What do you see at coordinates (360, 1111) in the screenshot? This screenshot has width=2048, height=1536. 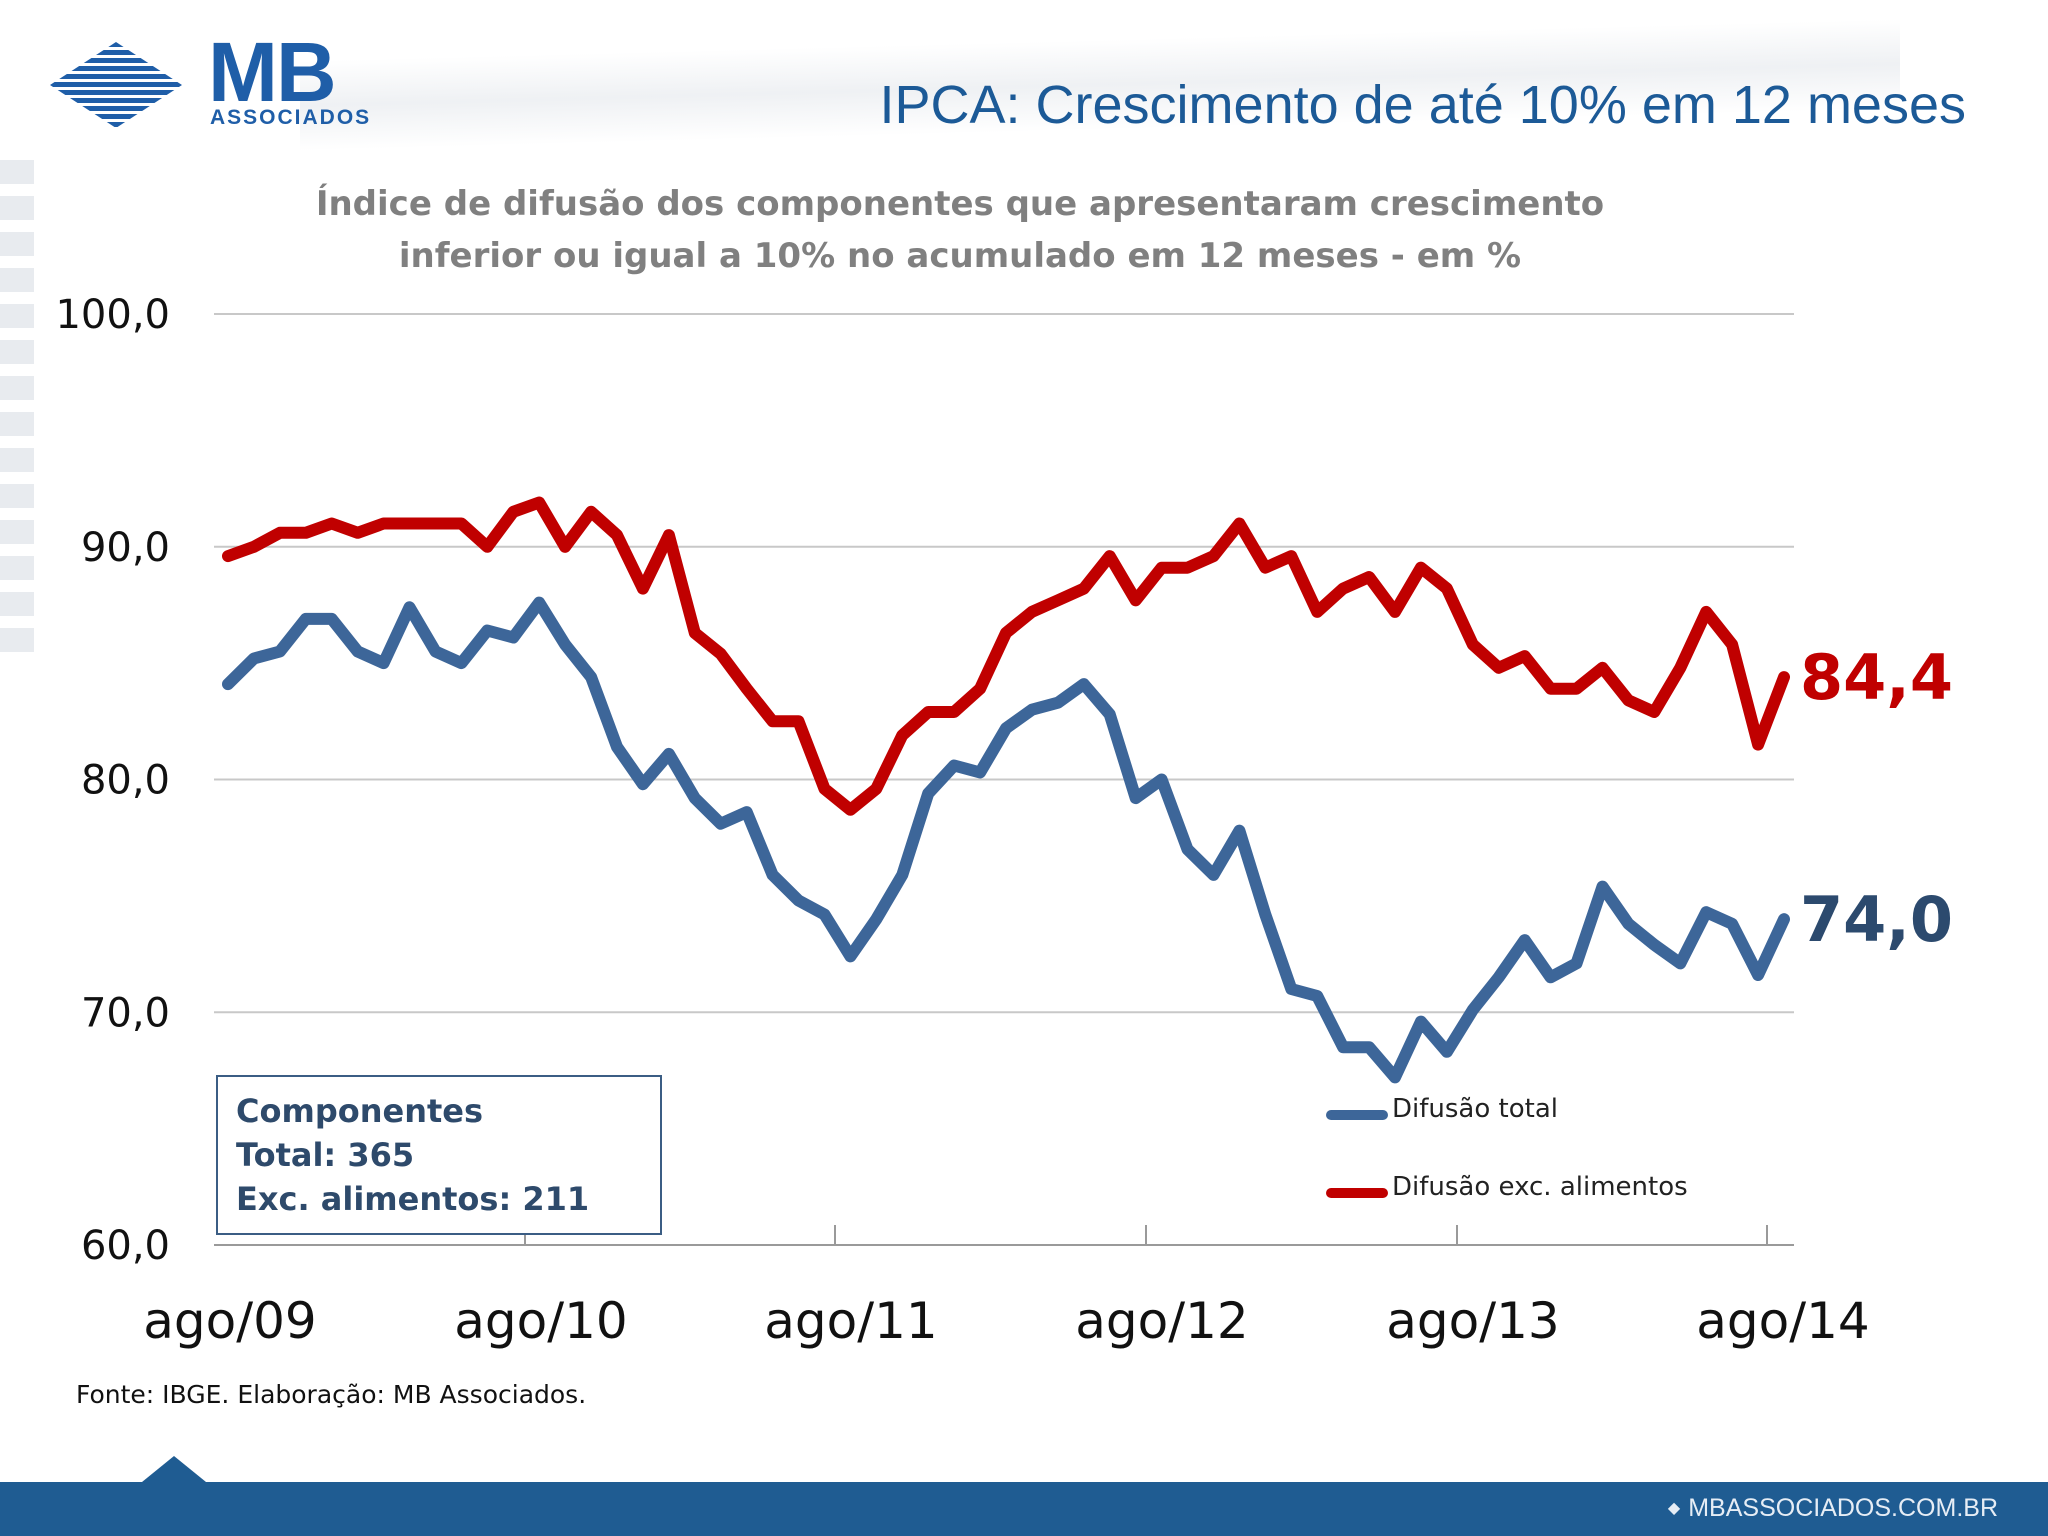 I see `components-heading: Componentes` at bounding box center [360, 1111].